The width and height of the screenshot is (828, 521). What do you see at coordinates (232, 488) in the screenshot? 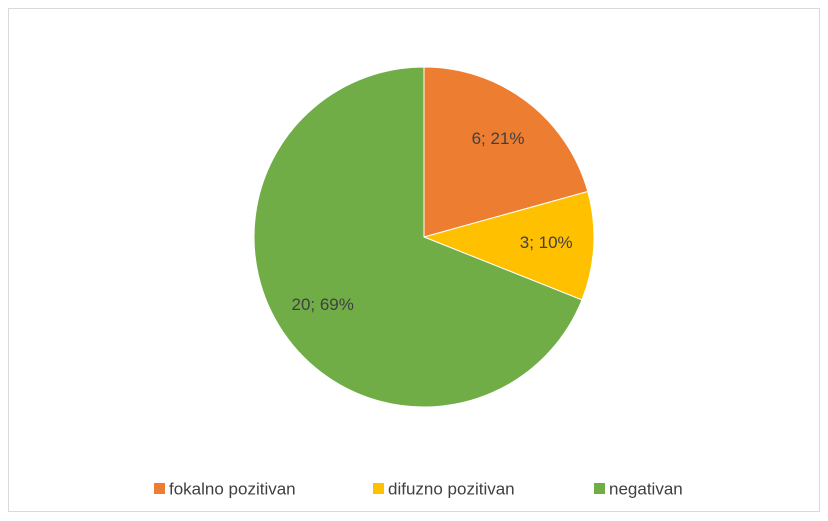
I see `legend-label: fokalno pozitivan` at bounding box center [232, 488].